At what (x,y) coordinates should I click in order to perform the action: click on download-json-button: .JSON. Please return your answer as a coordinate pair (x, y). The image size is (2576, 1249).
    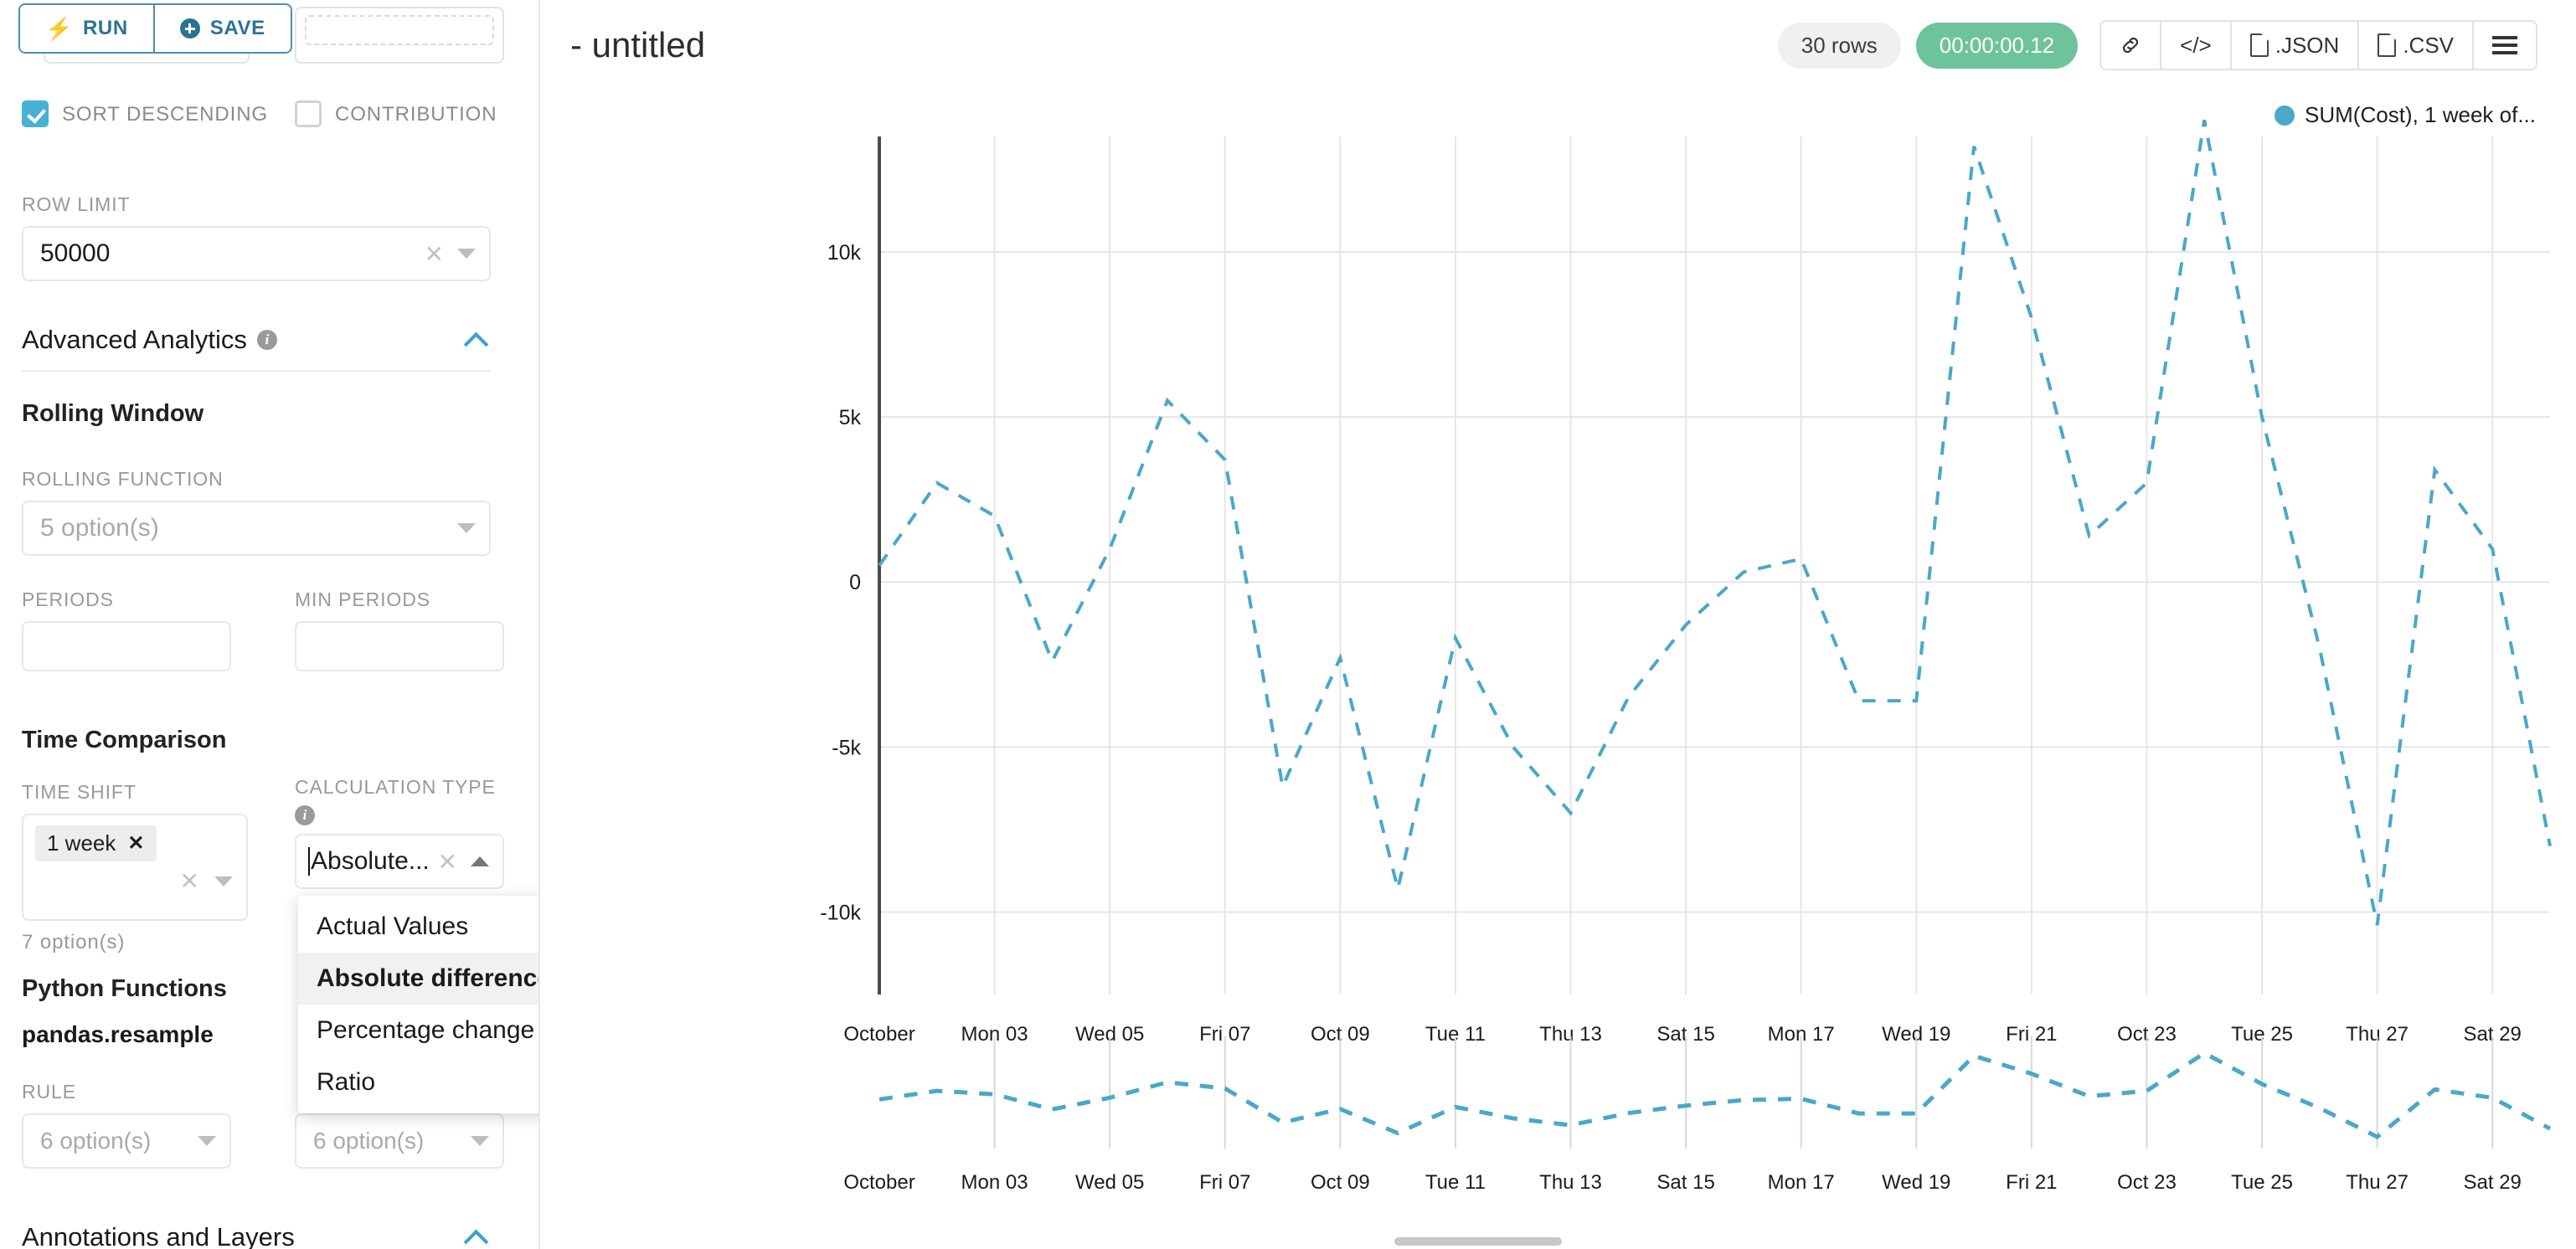
    Looking at the image, I should click on (2295, 45).